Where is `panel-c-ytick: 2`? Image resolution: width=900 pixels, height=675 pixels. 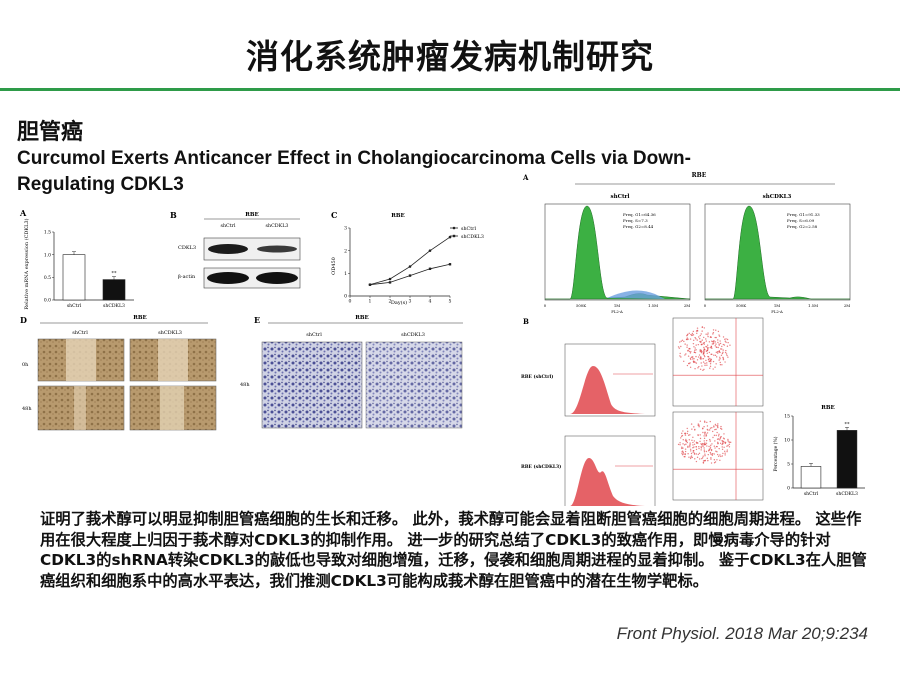
panel-c-ytick: 2 is located at coordinates (345, 251).